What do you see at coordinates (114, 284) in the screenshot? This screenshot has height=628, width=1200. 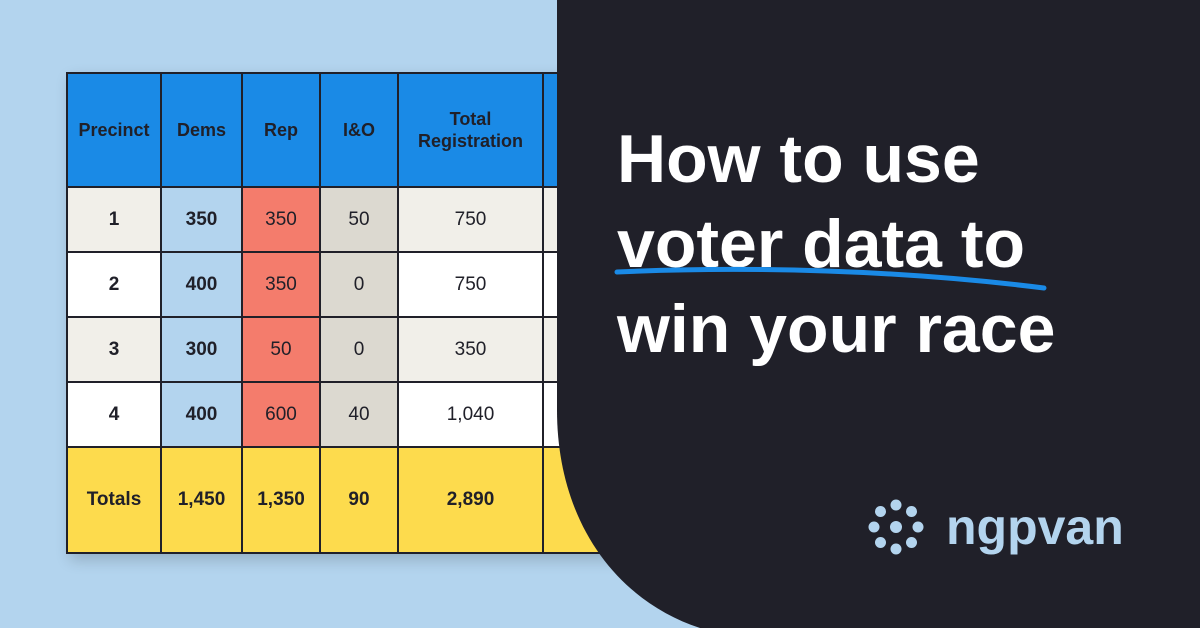 I see `cell: 2` at bounding box center [114, 284].